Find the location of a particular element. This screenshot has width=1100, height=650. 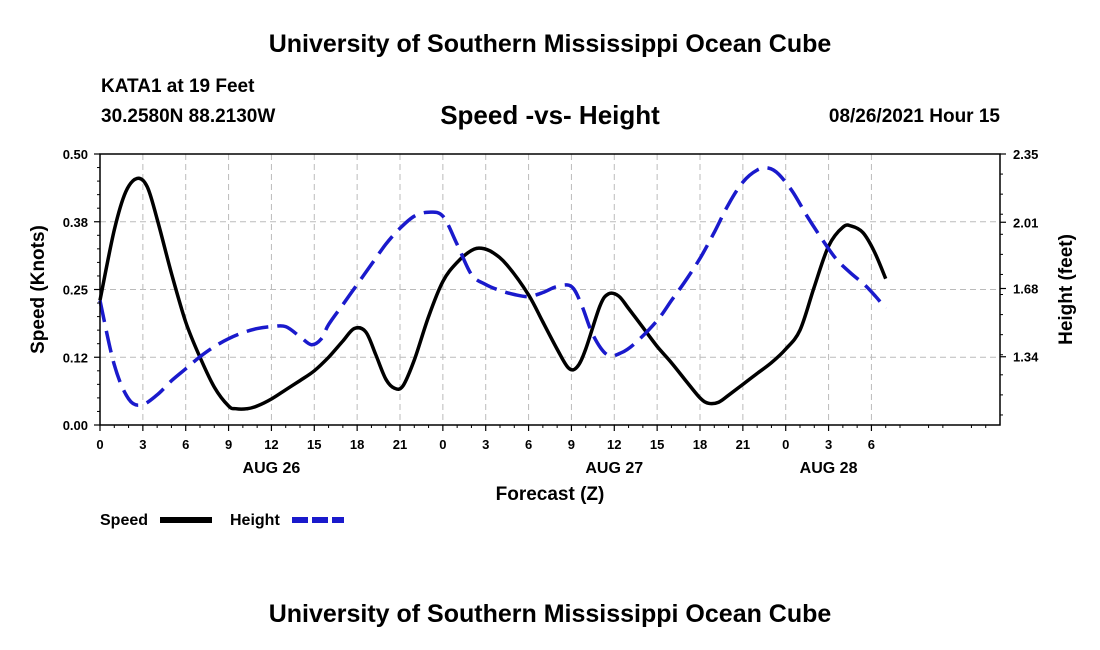

legend-label-height: Height is located at coordinates (255, 520).